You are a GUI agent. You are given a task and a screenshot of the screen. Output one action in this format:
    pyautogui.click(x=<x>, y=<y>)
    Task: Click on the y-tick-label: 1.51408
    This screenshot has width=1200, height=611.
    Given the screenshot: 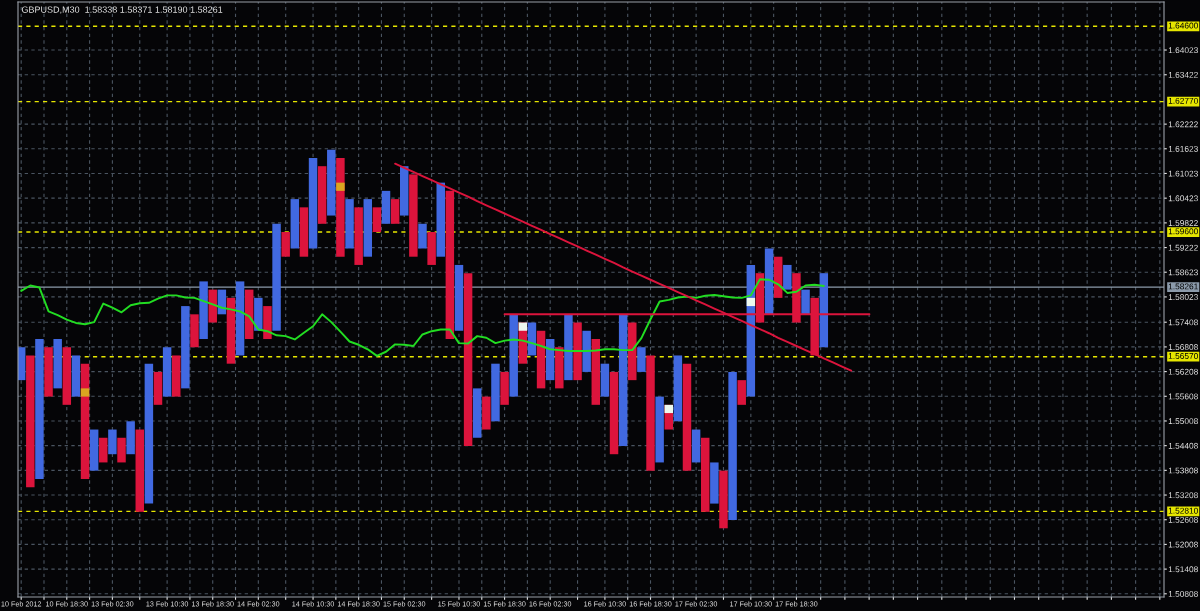 What is the action you would take?
    pyautogui.click(x=1183, y=569)
    